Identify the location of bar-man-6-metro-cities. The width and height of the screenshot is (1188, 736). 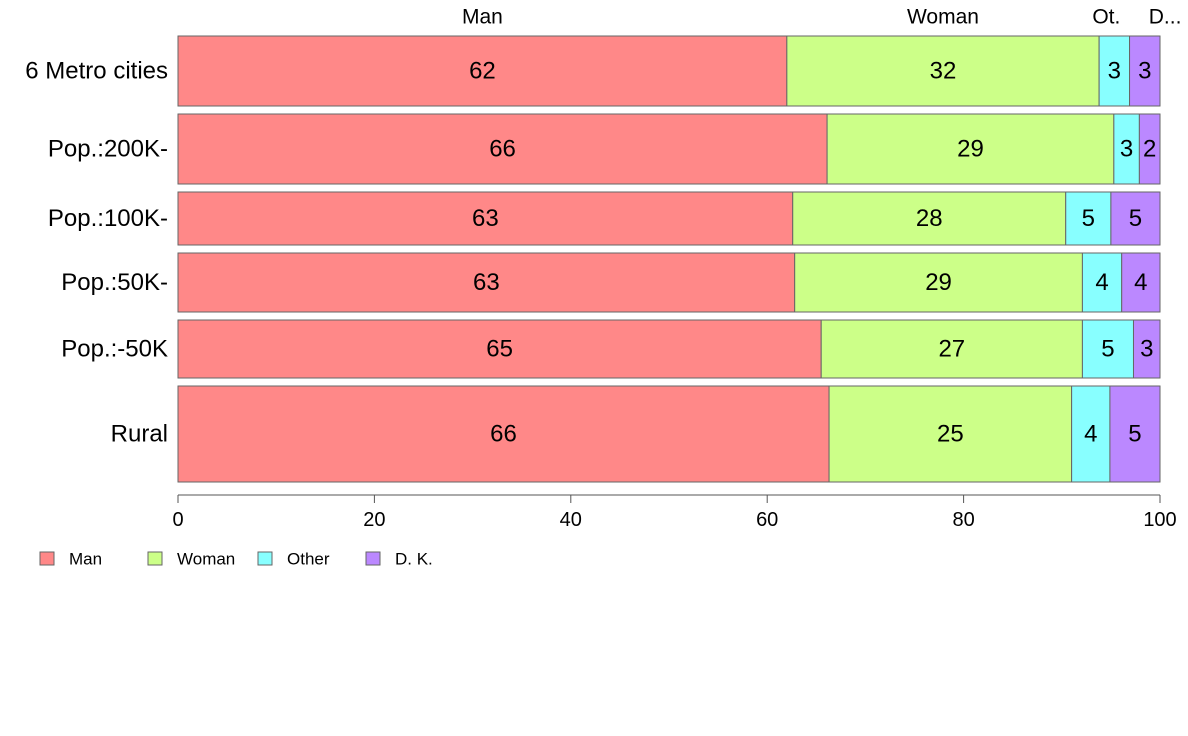
(482, 71).